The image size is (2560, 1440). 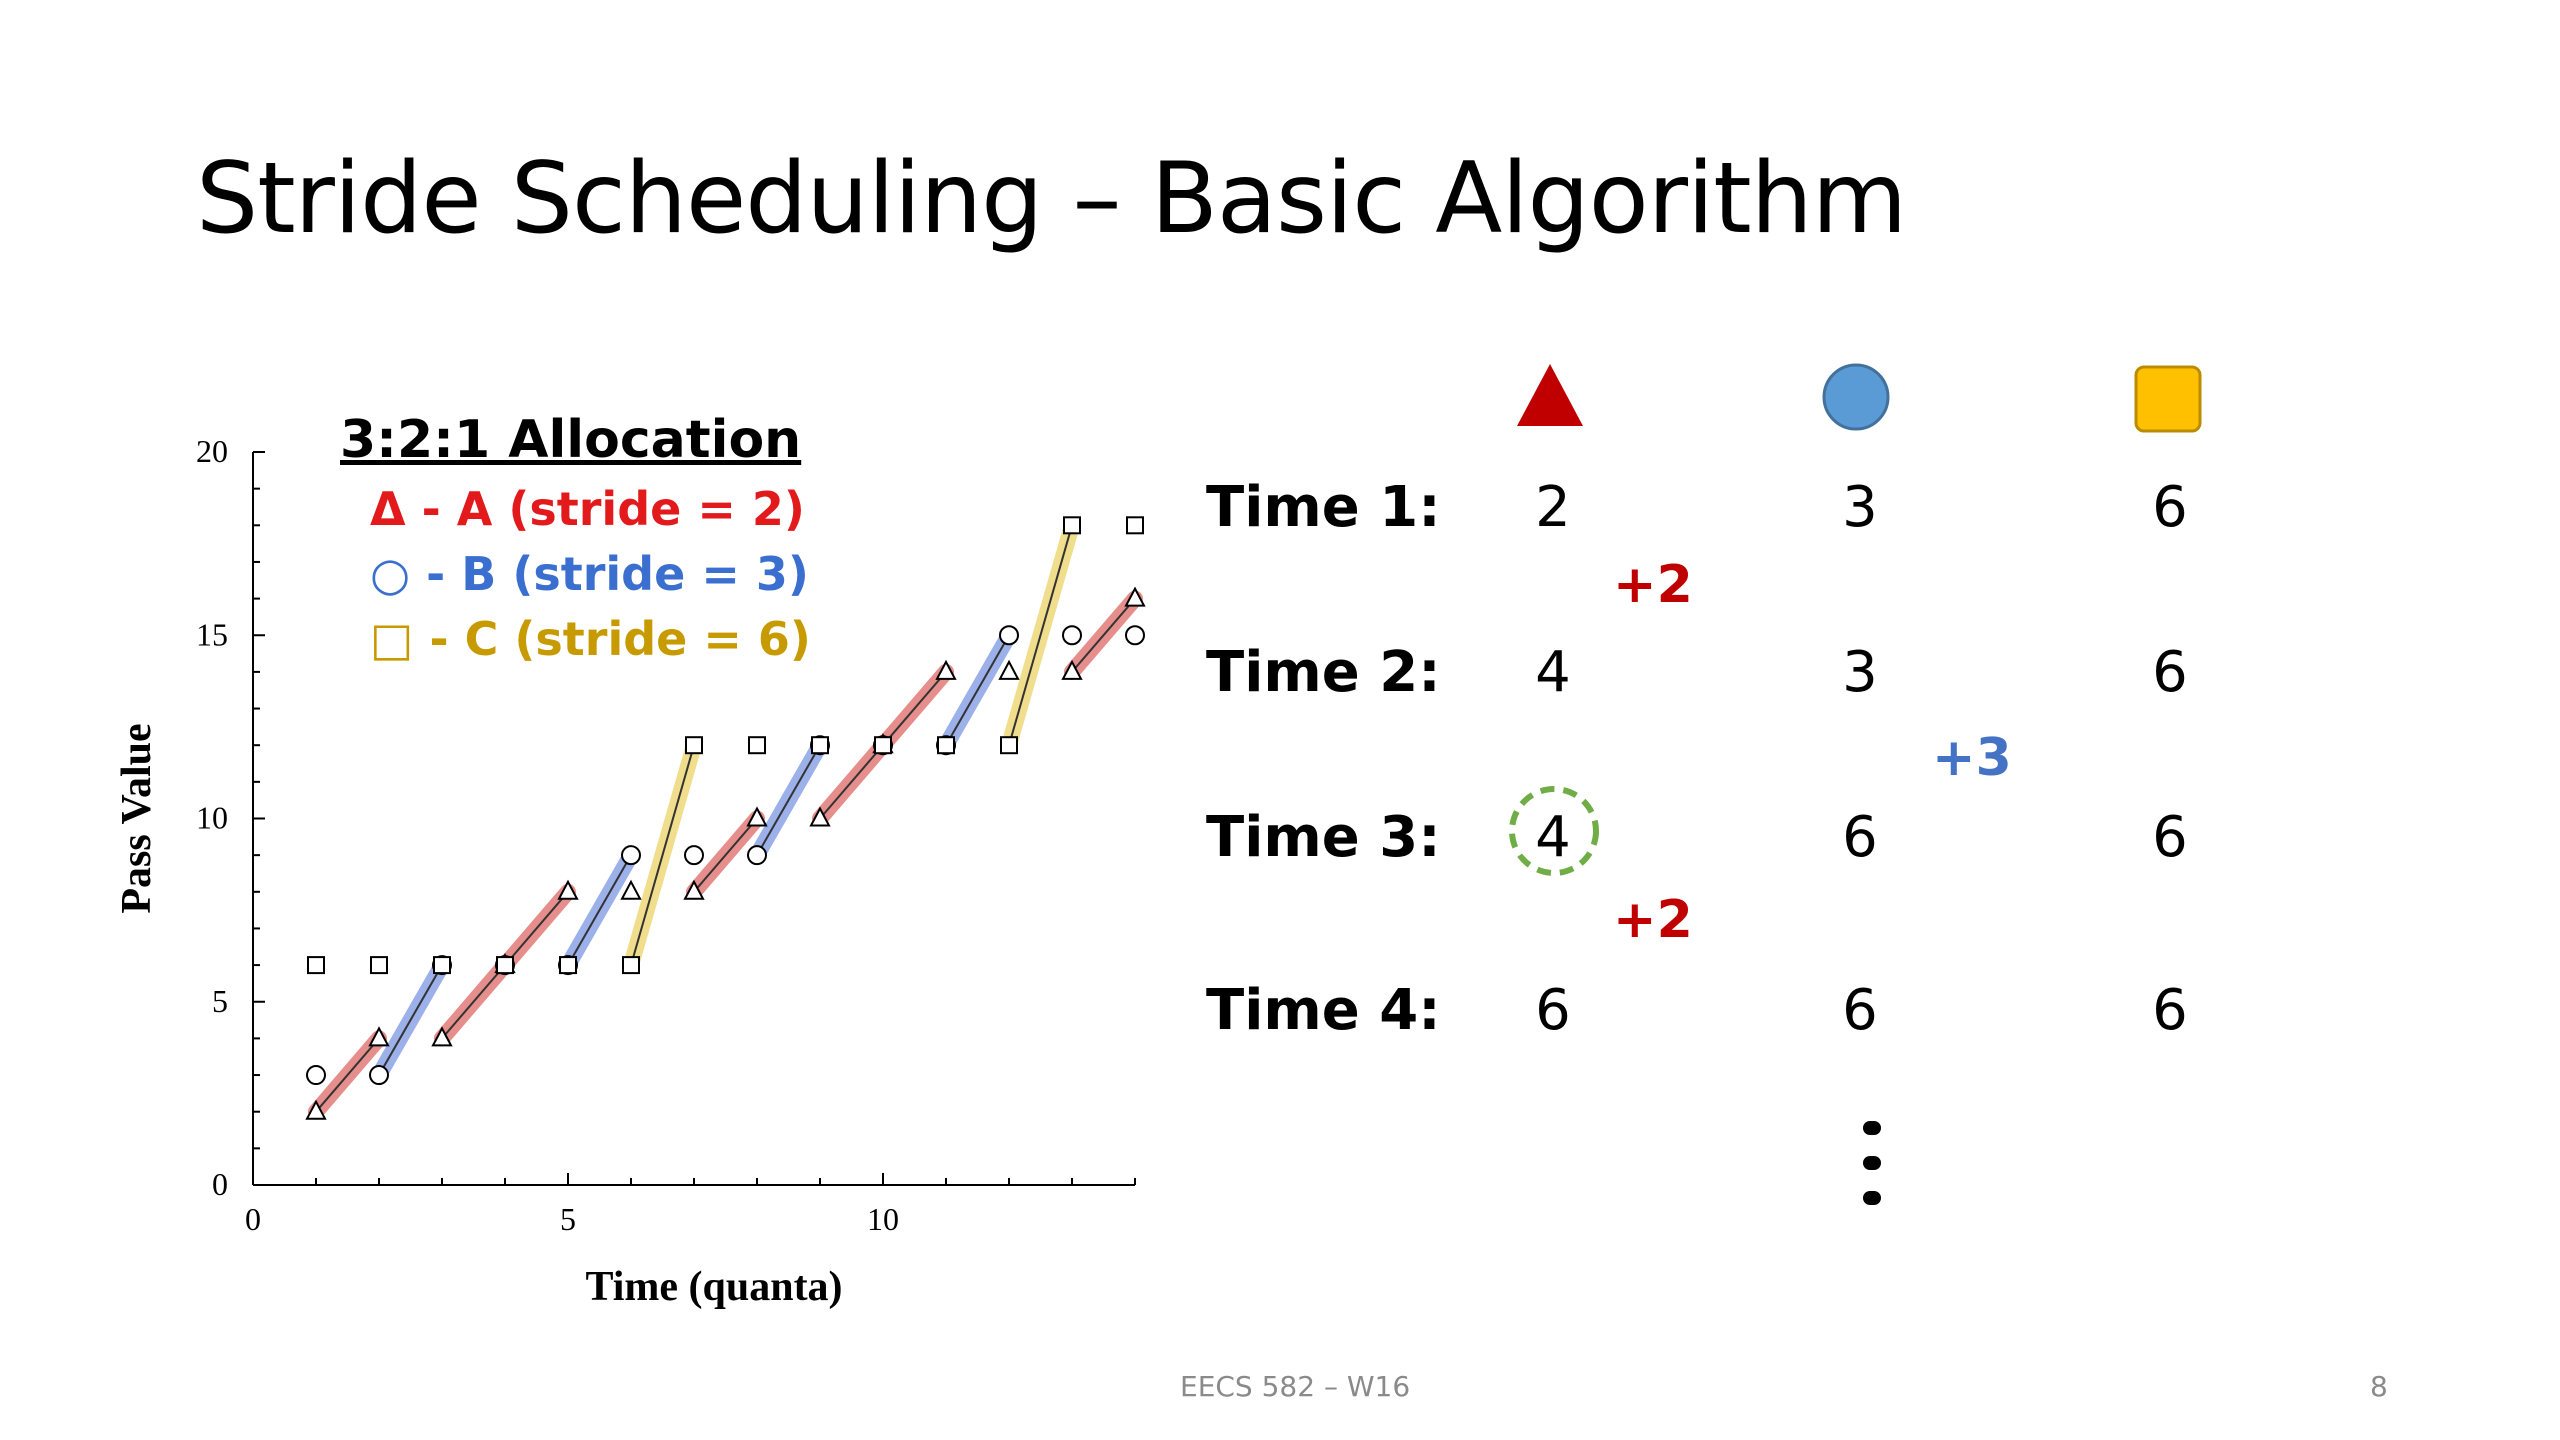 What do you see at coordinates (612, 639) in the screenshot?
I see `legend-text-c: - C (stride = 6)` at bounding box center [612, 639].